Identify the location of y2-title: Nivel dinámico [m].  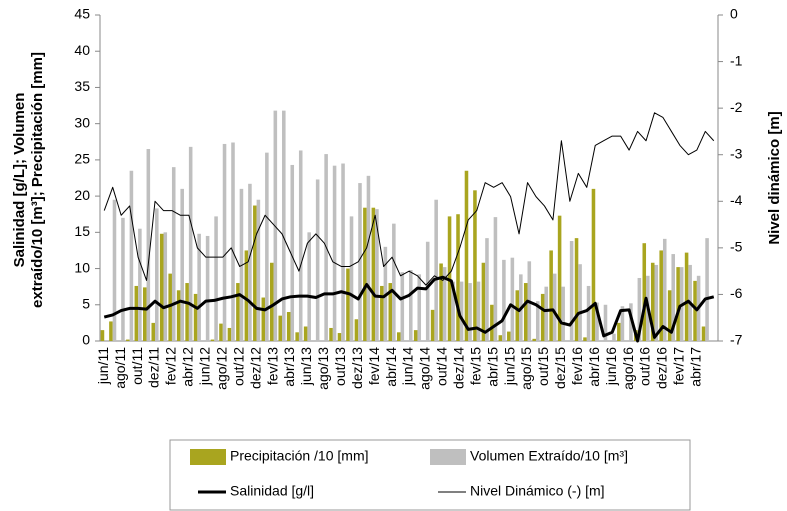
(774, 177).